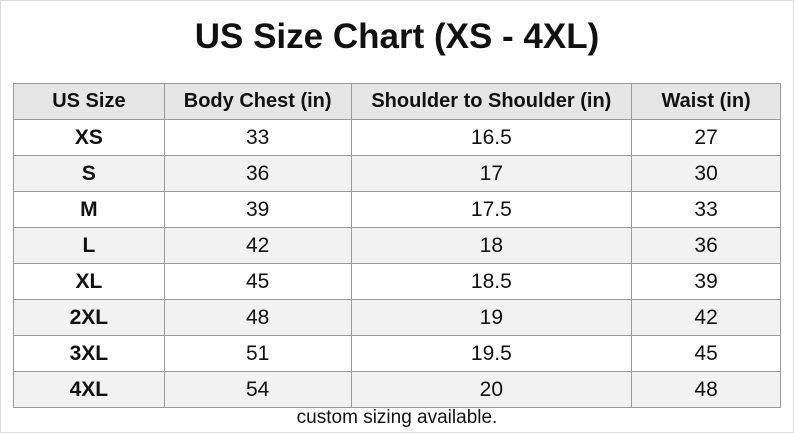  I want to click on size-cell: S, so click(89, 173).